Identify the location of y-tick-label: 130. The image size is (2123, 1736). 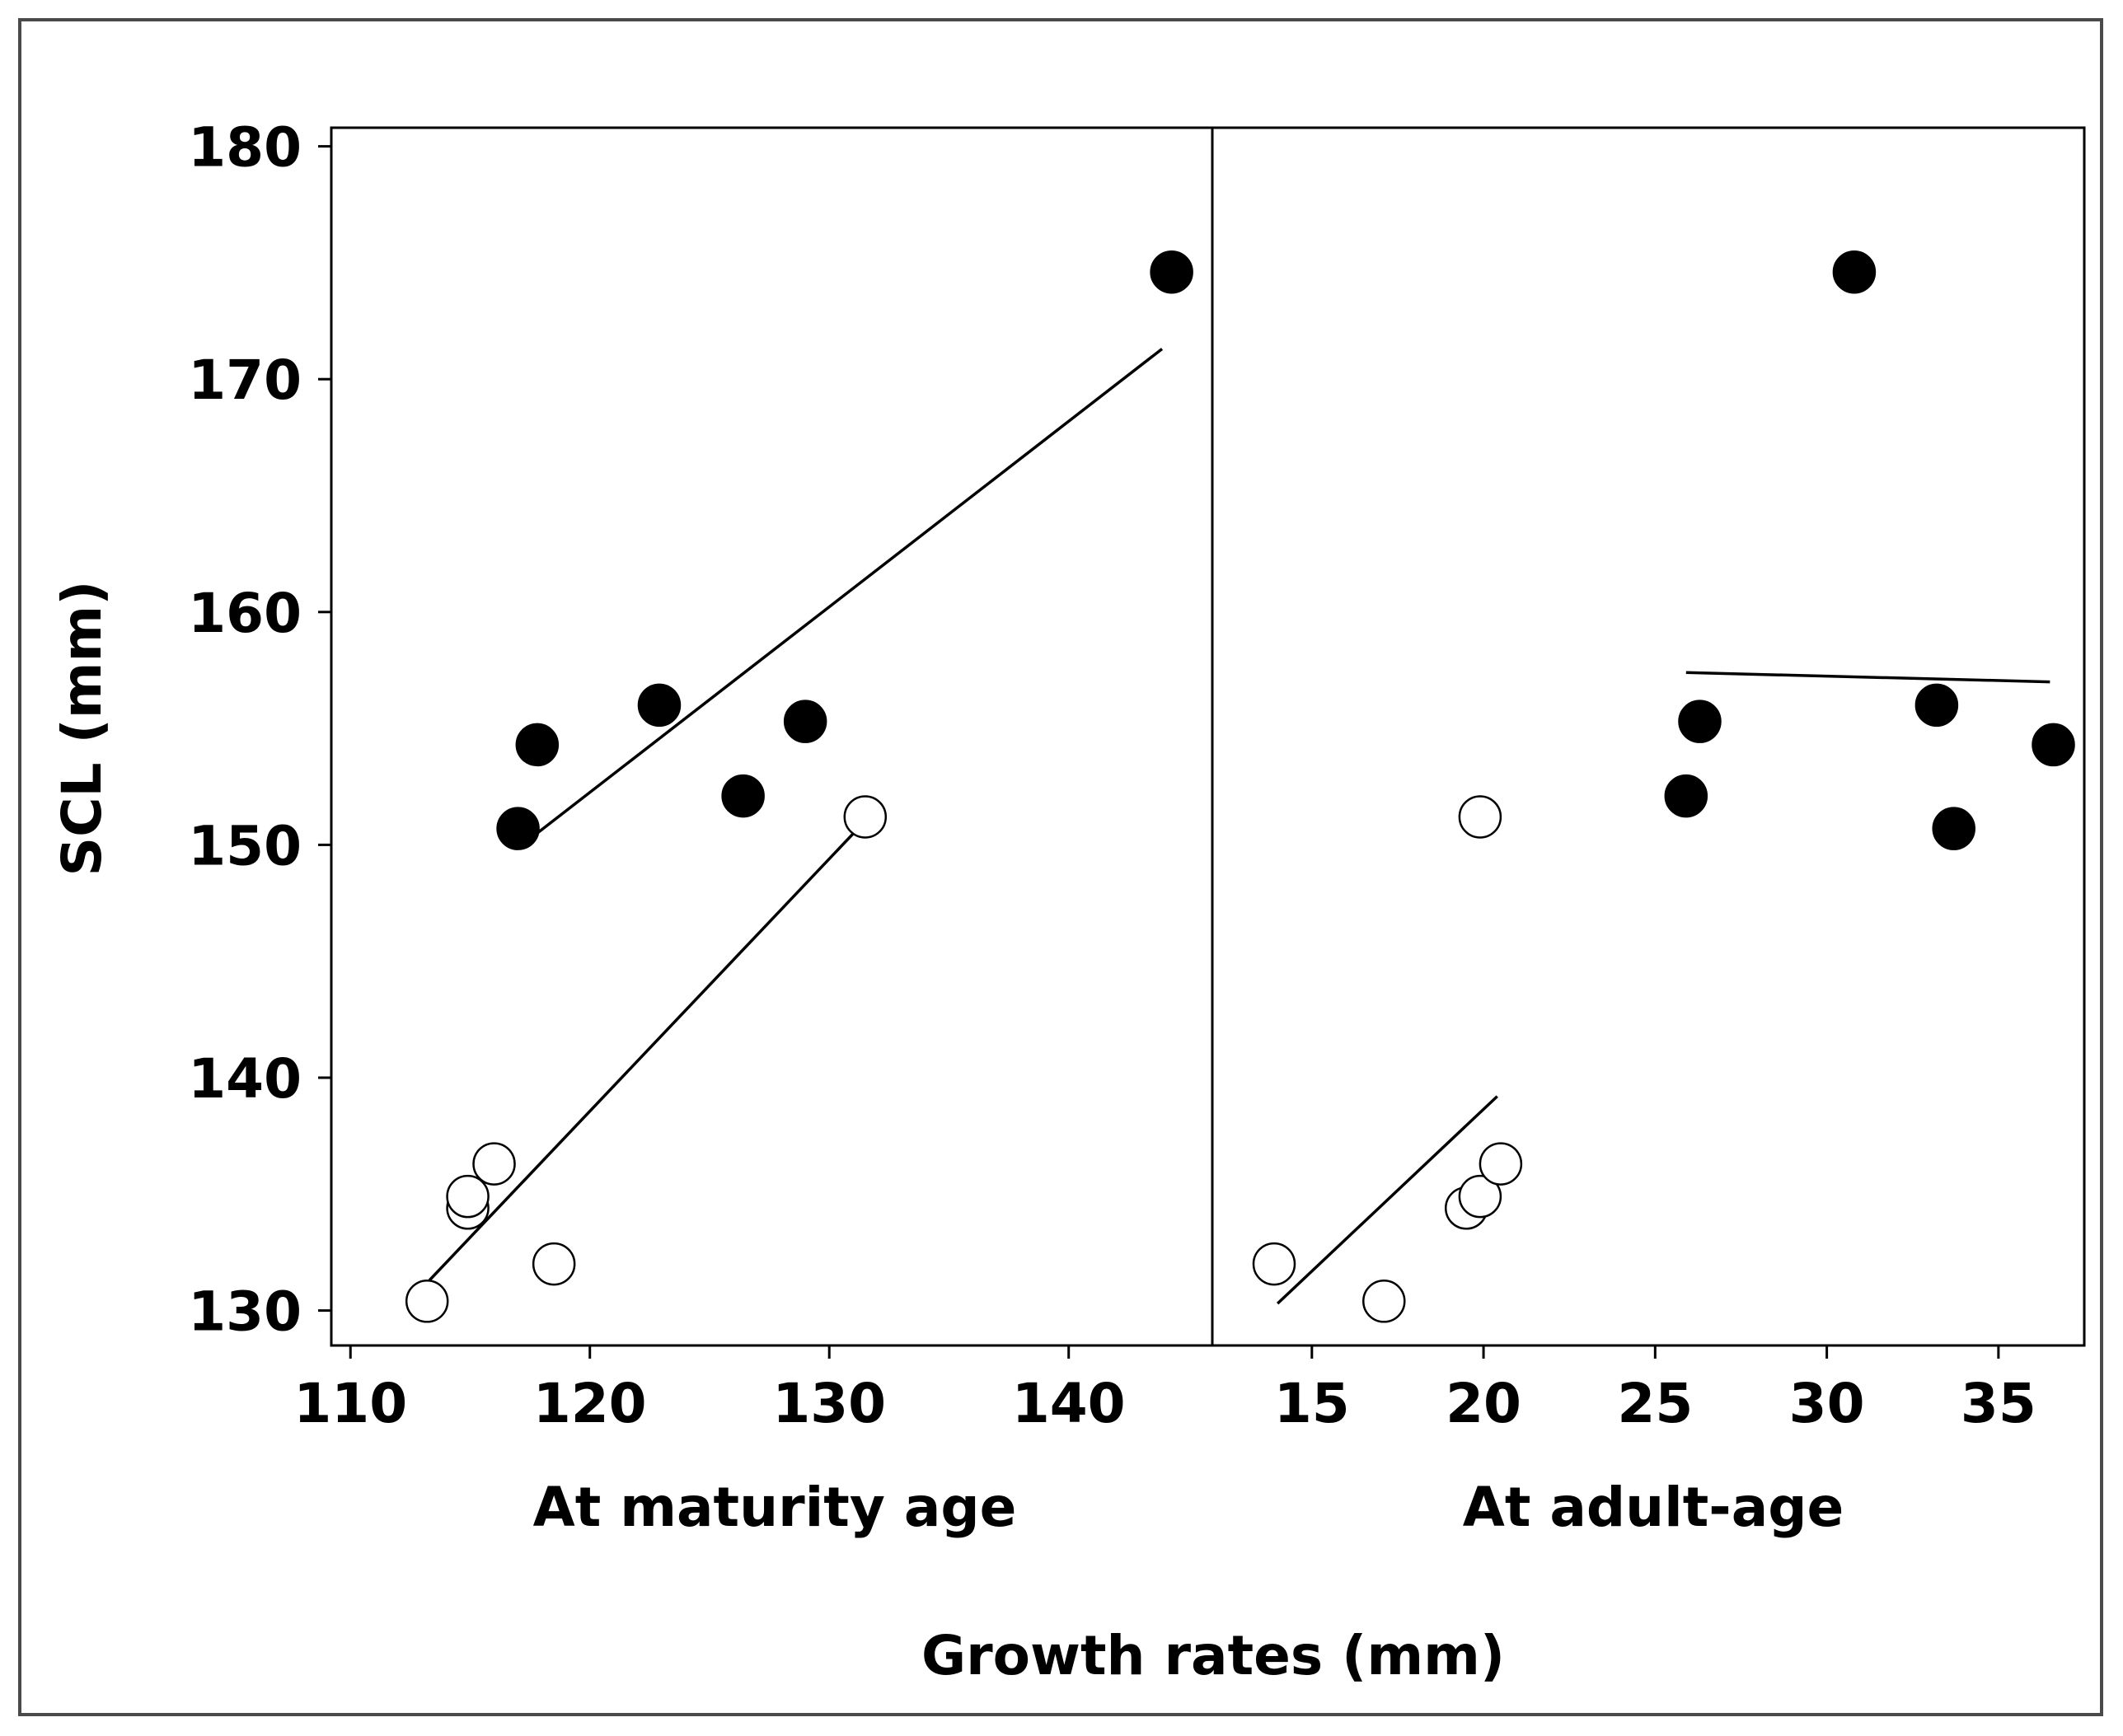
(245, 1312).